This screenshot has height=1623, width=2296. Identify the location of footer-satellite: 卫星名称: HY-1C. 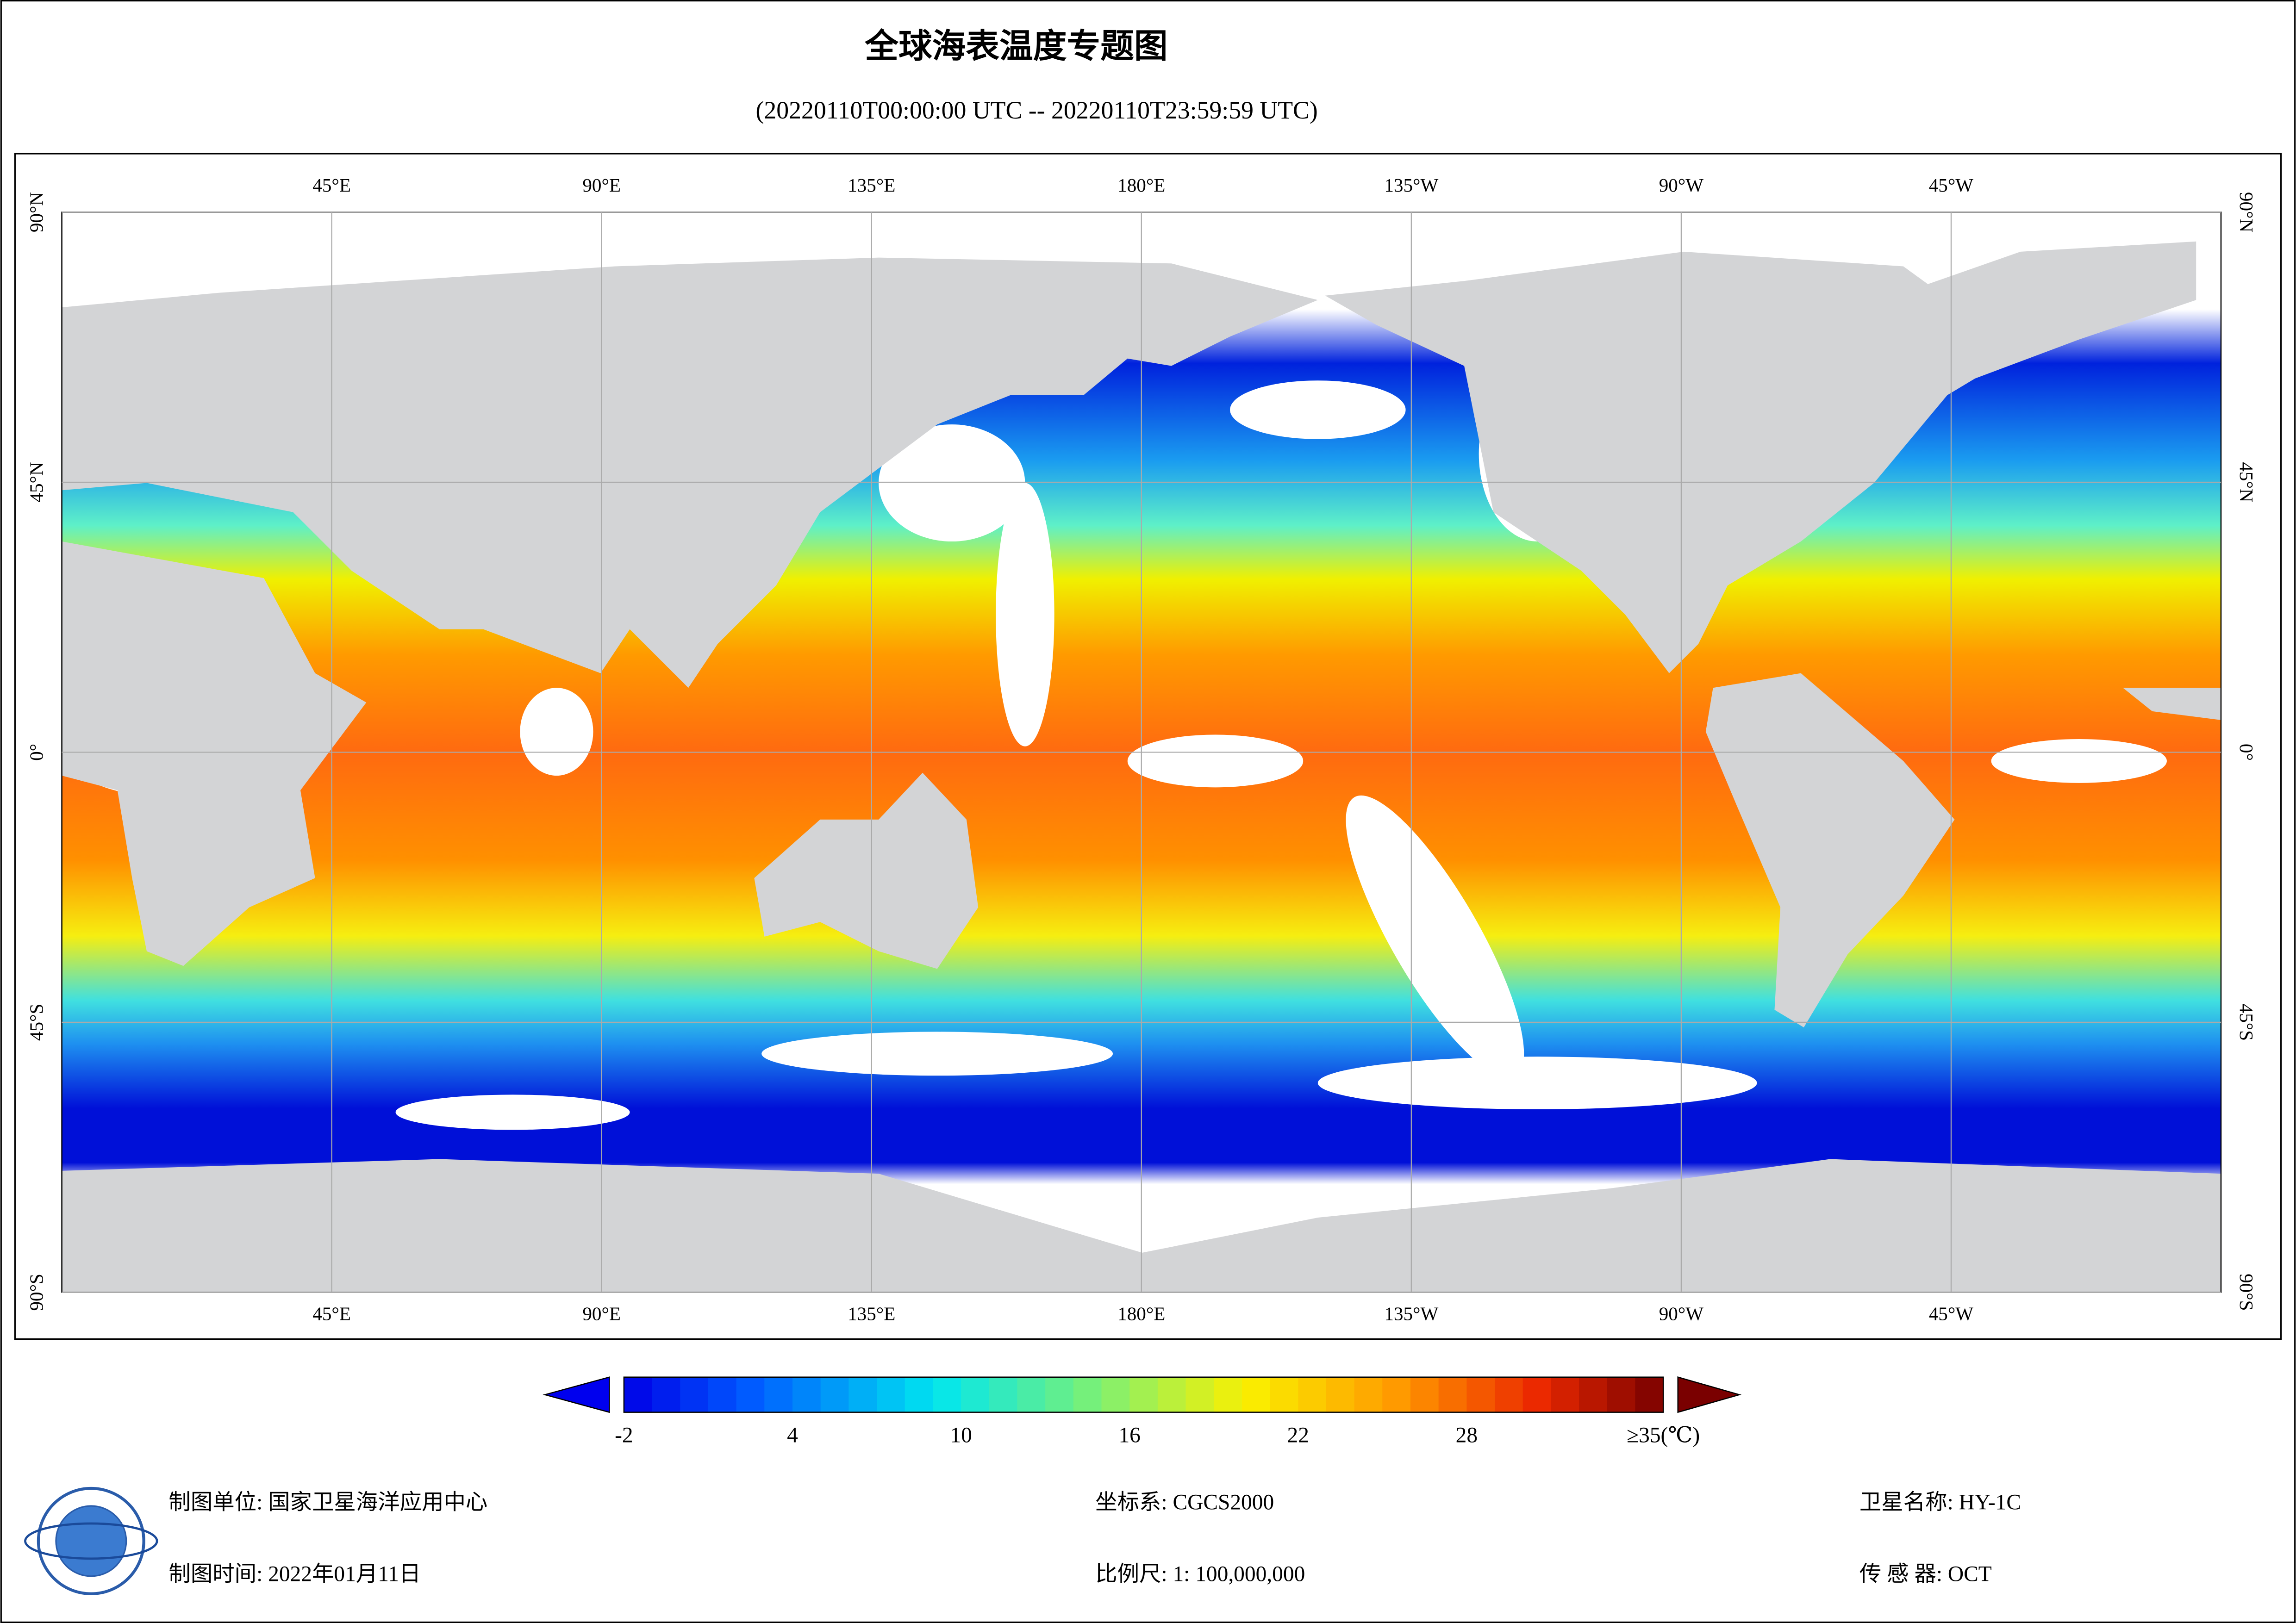
(1940, 1503).